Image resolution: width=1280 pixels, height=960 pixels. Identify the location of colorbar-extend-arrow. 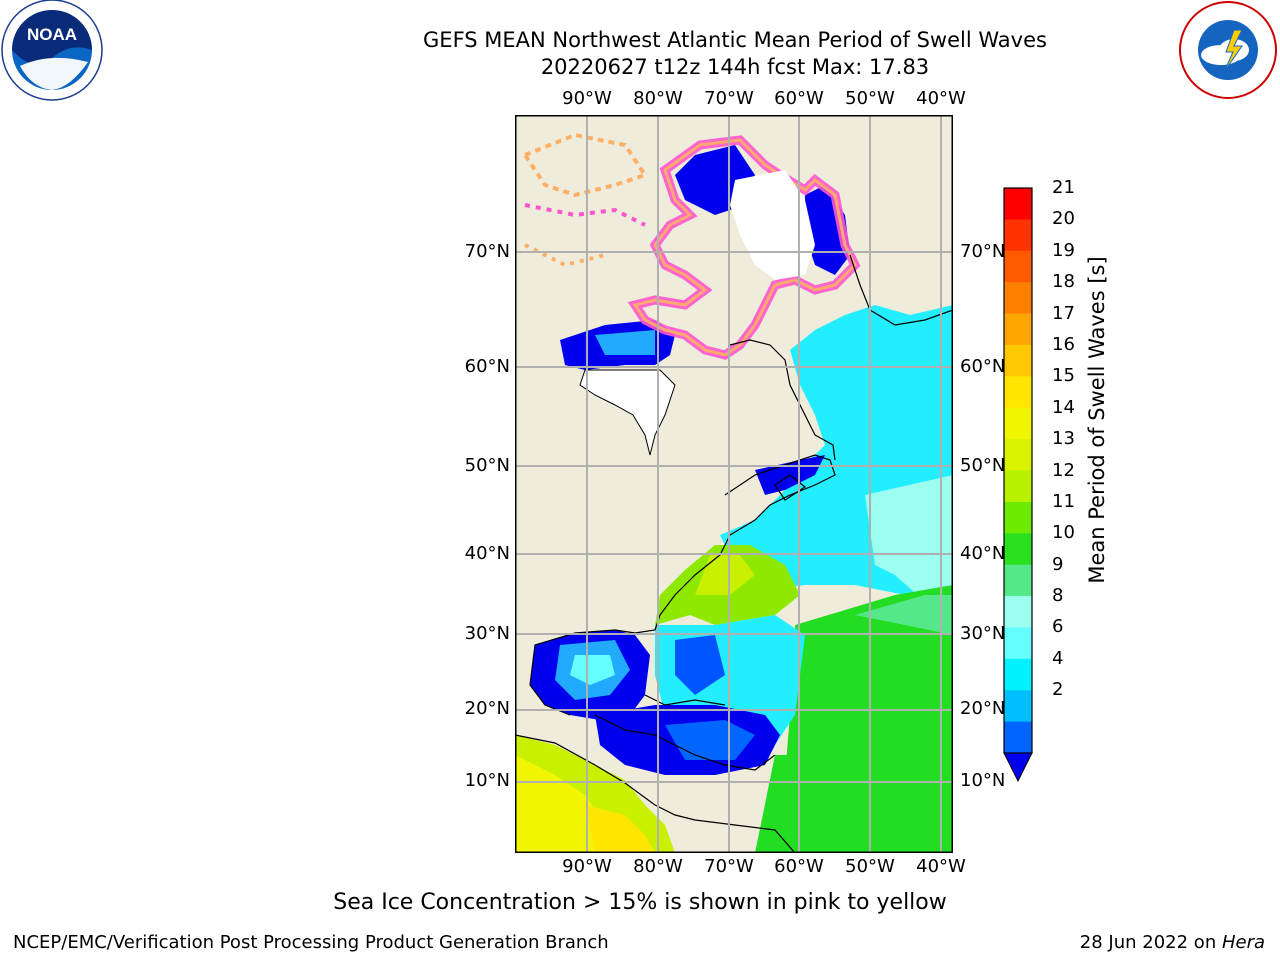
(1018, 767).